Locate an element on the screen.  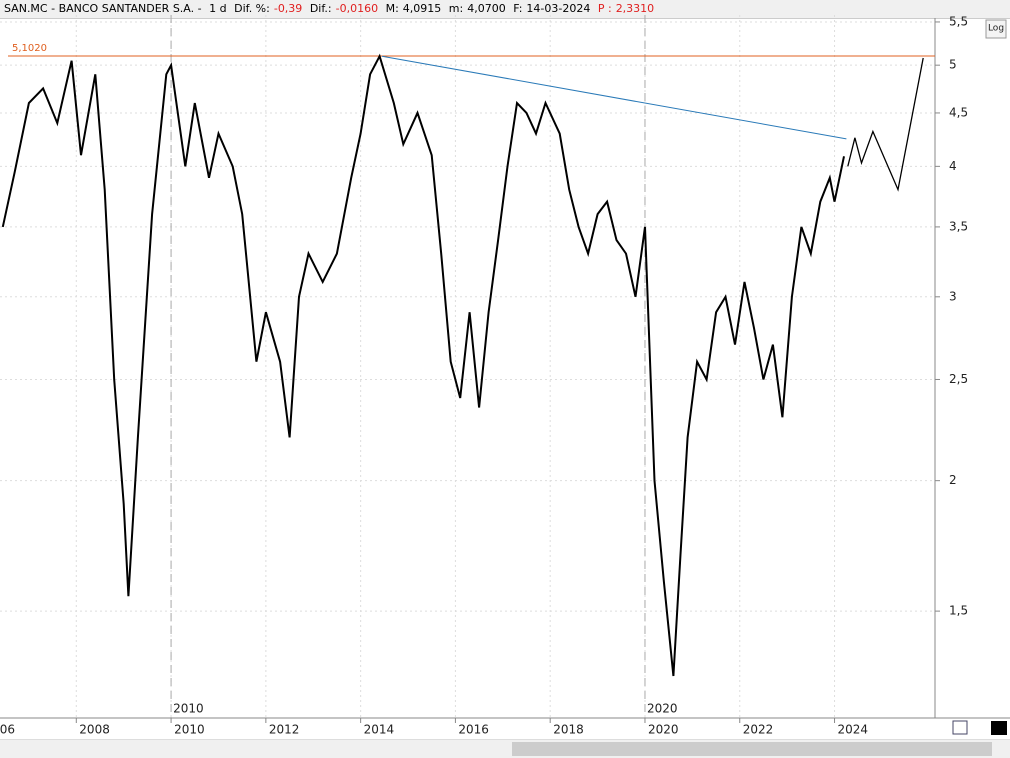
x-tick-label: 2006 is located at coordinates (7, 730).